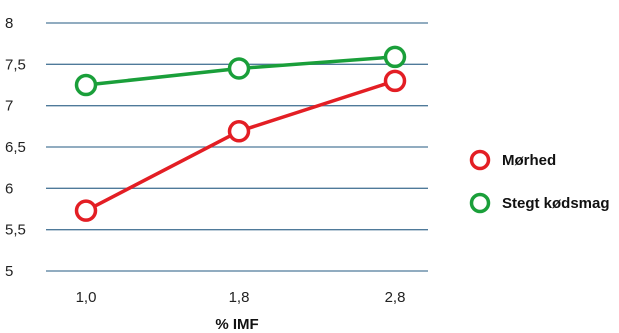 This screenshot has height=333, width=619. Describe the element at coordinates (395, 297) in the screenshot. I see `x-tick-label: 2,8` at that location.